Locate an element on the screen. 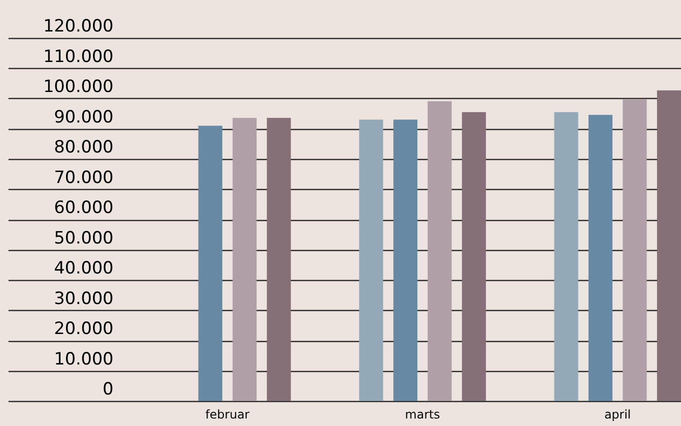  x-tick-label: april is located at coordinates (617, 415).